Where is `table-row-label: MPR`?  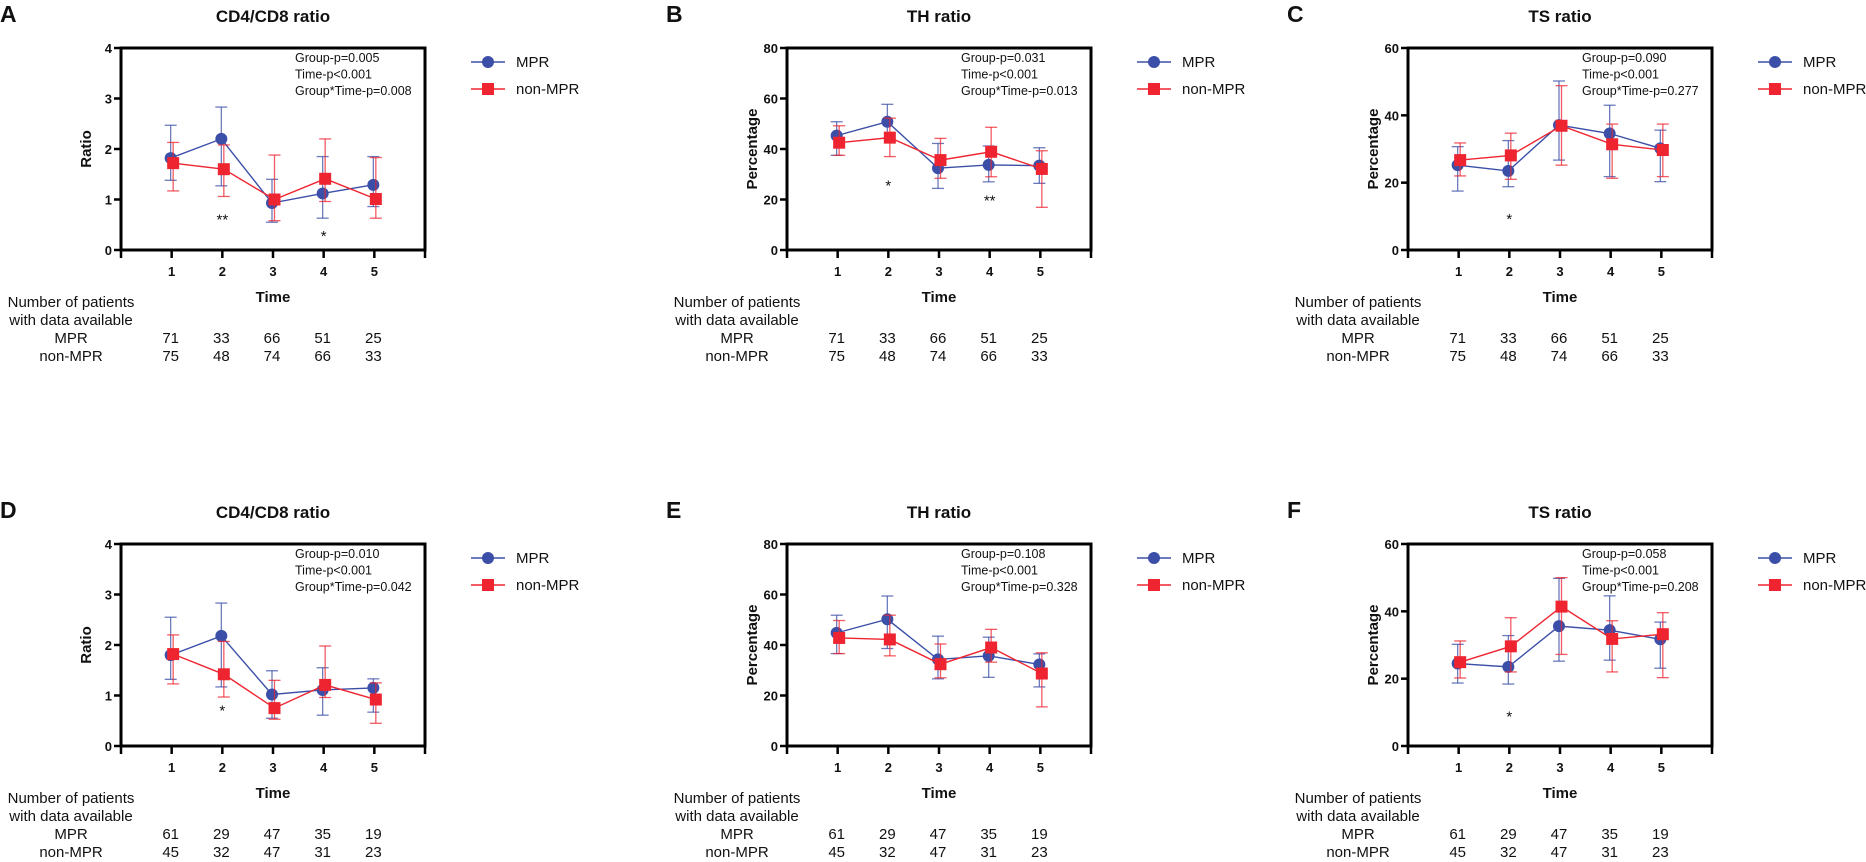 table-row-label: MPR is located at coordinates (737, 834).